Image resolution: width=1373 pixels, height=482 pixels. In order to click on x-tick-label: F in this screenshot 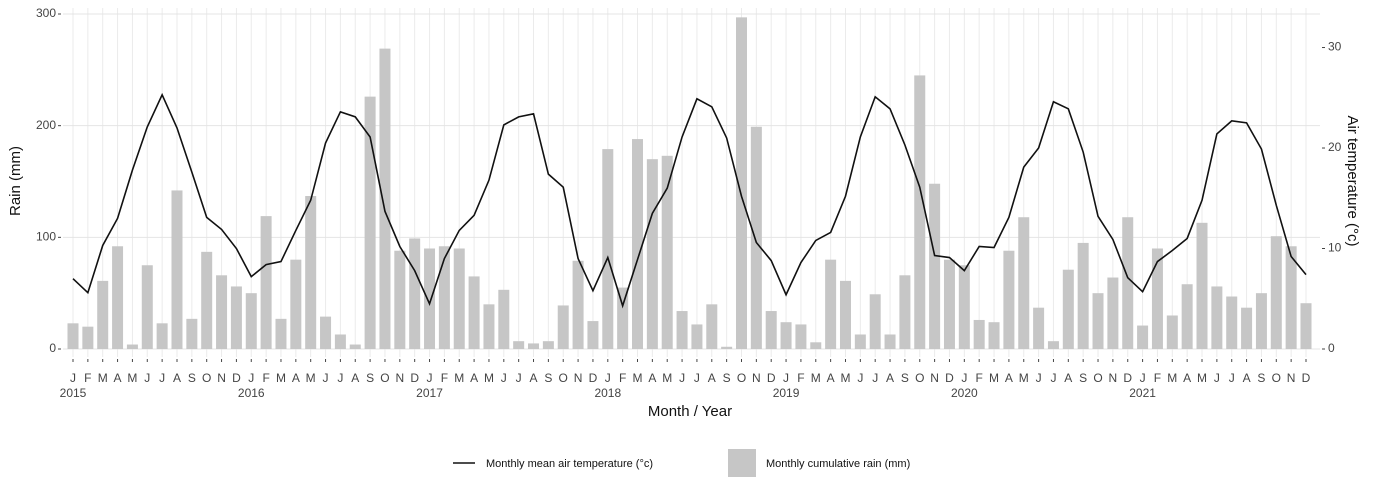, I will do `click(622, 378)`.